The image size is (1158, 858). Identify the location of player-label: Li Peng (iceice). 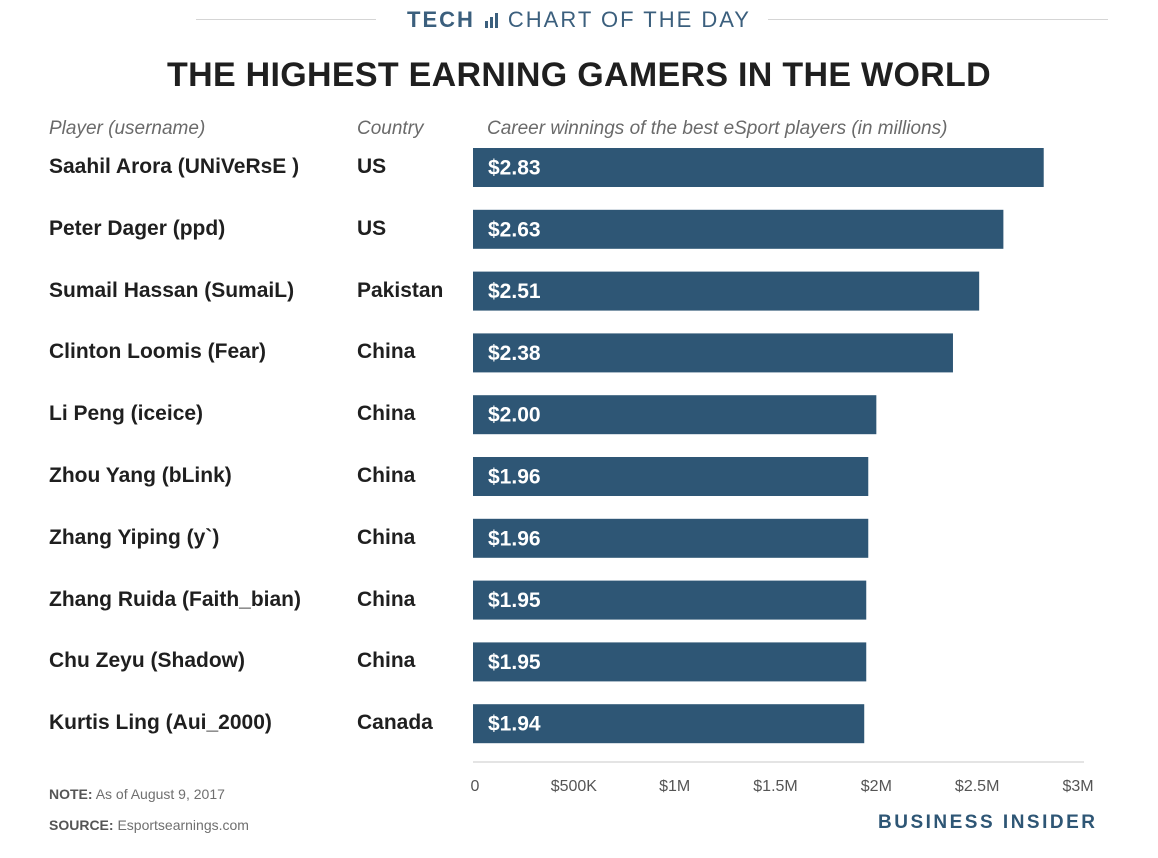
(126, 414).